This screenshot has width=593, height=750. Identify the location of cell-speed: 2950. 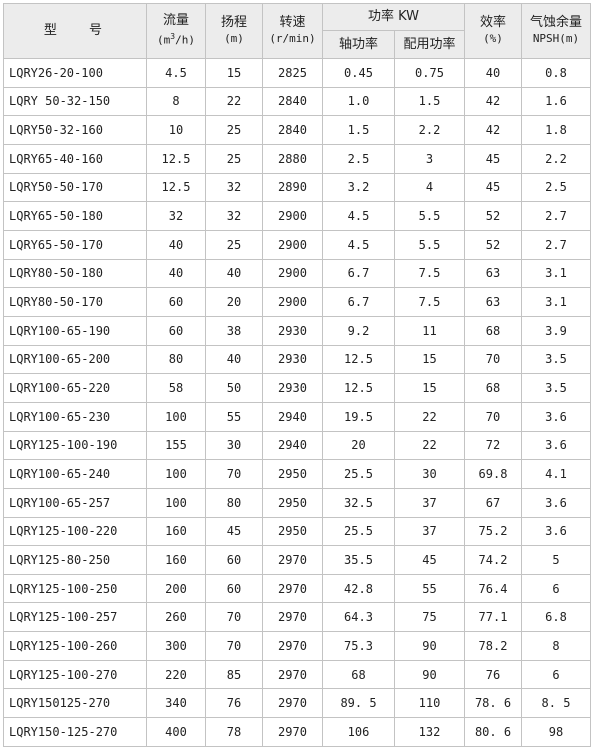
(292, 531).